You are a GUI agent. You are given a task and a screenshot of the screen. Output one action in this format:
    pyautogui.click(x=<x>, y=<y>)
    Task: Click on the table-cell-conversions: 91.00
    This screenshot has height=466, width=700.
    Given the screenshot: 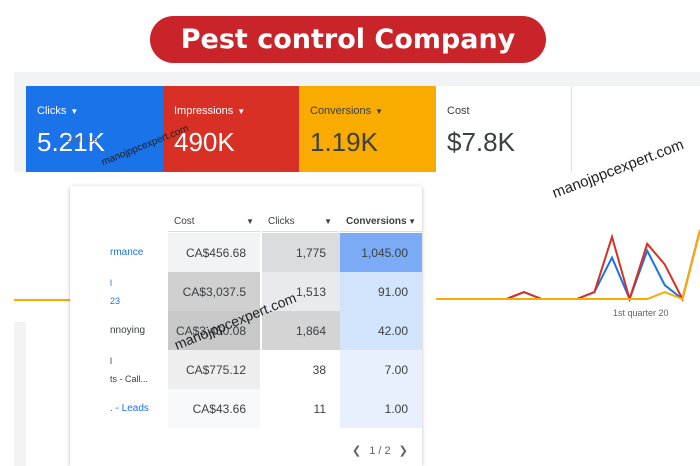 What is the action you would take?
    pyautogui.click(x=381, y=291)
    